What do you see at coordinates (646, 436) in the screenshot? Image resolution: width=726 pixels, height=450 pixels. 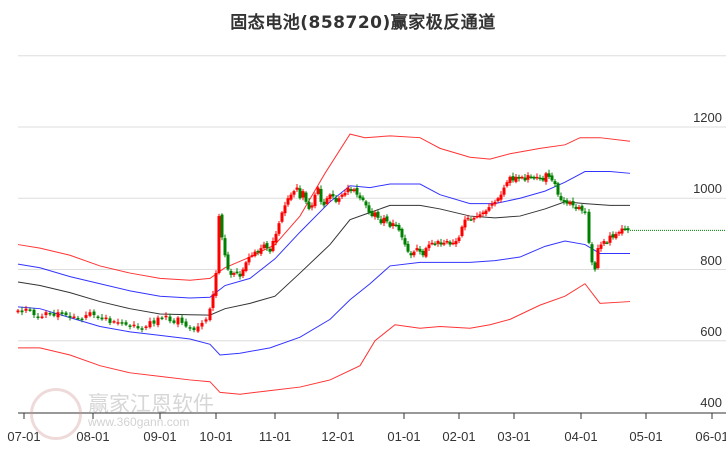 I see `x-tick-label: 05-01` at bounding box center [646, 436].